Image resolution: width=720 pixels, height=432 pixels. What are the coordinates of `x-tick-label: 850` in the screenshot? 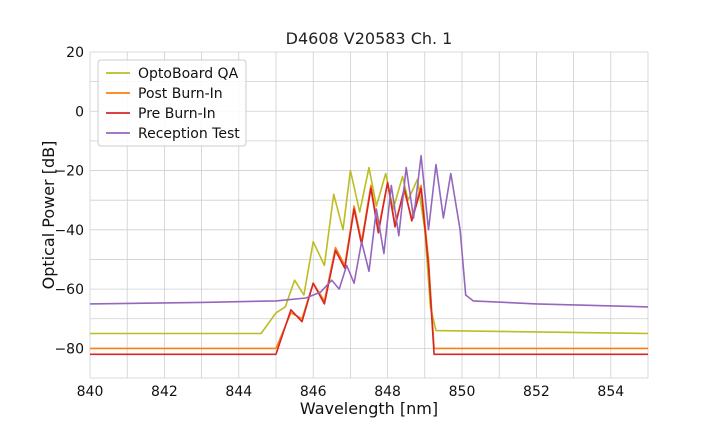 It's located at (462, 392).